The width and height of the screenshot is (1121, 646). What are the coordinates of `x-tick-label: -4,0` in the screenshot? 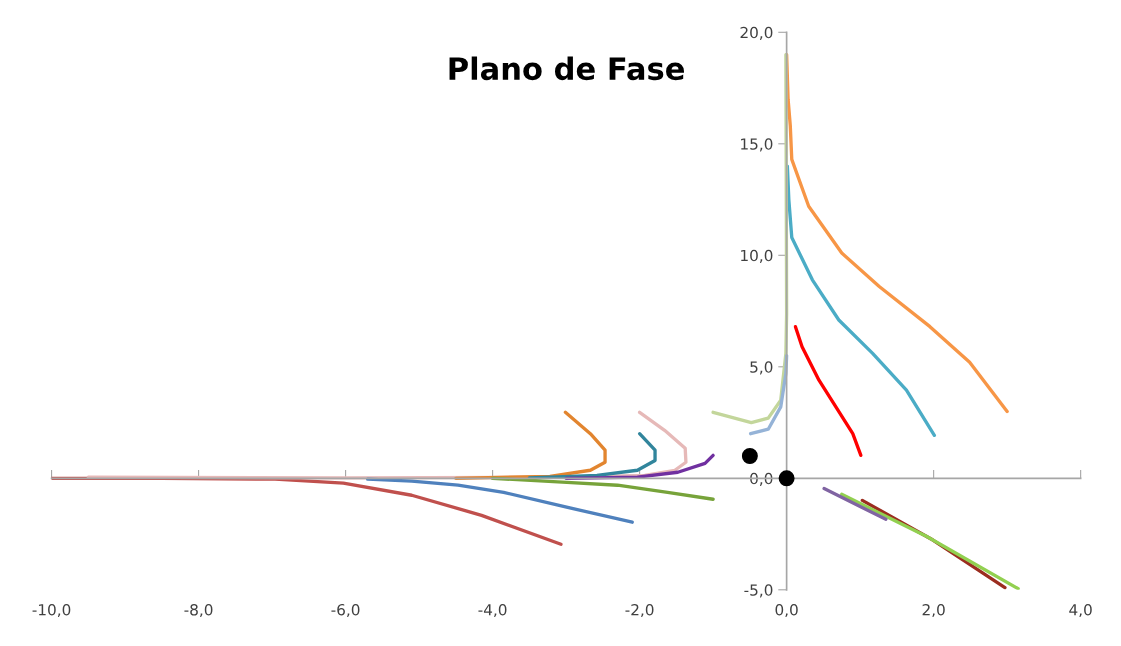 It's located at (492, 610).